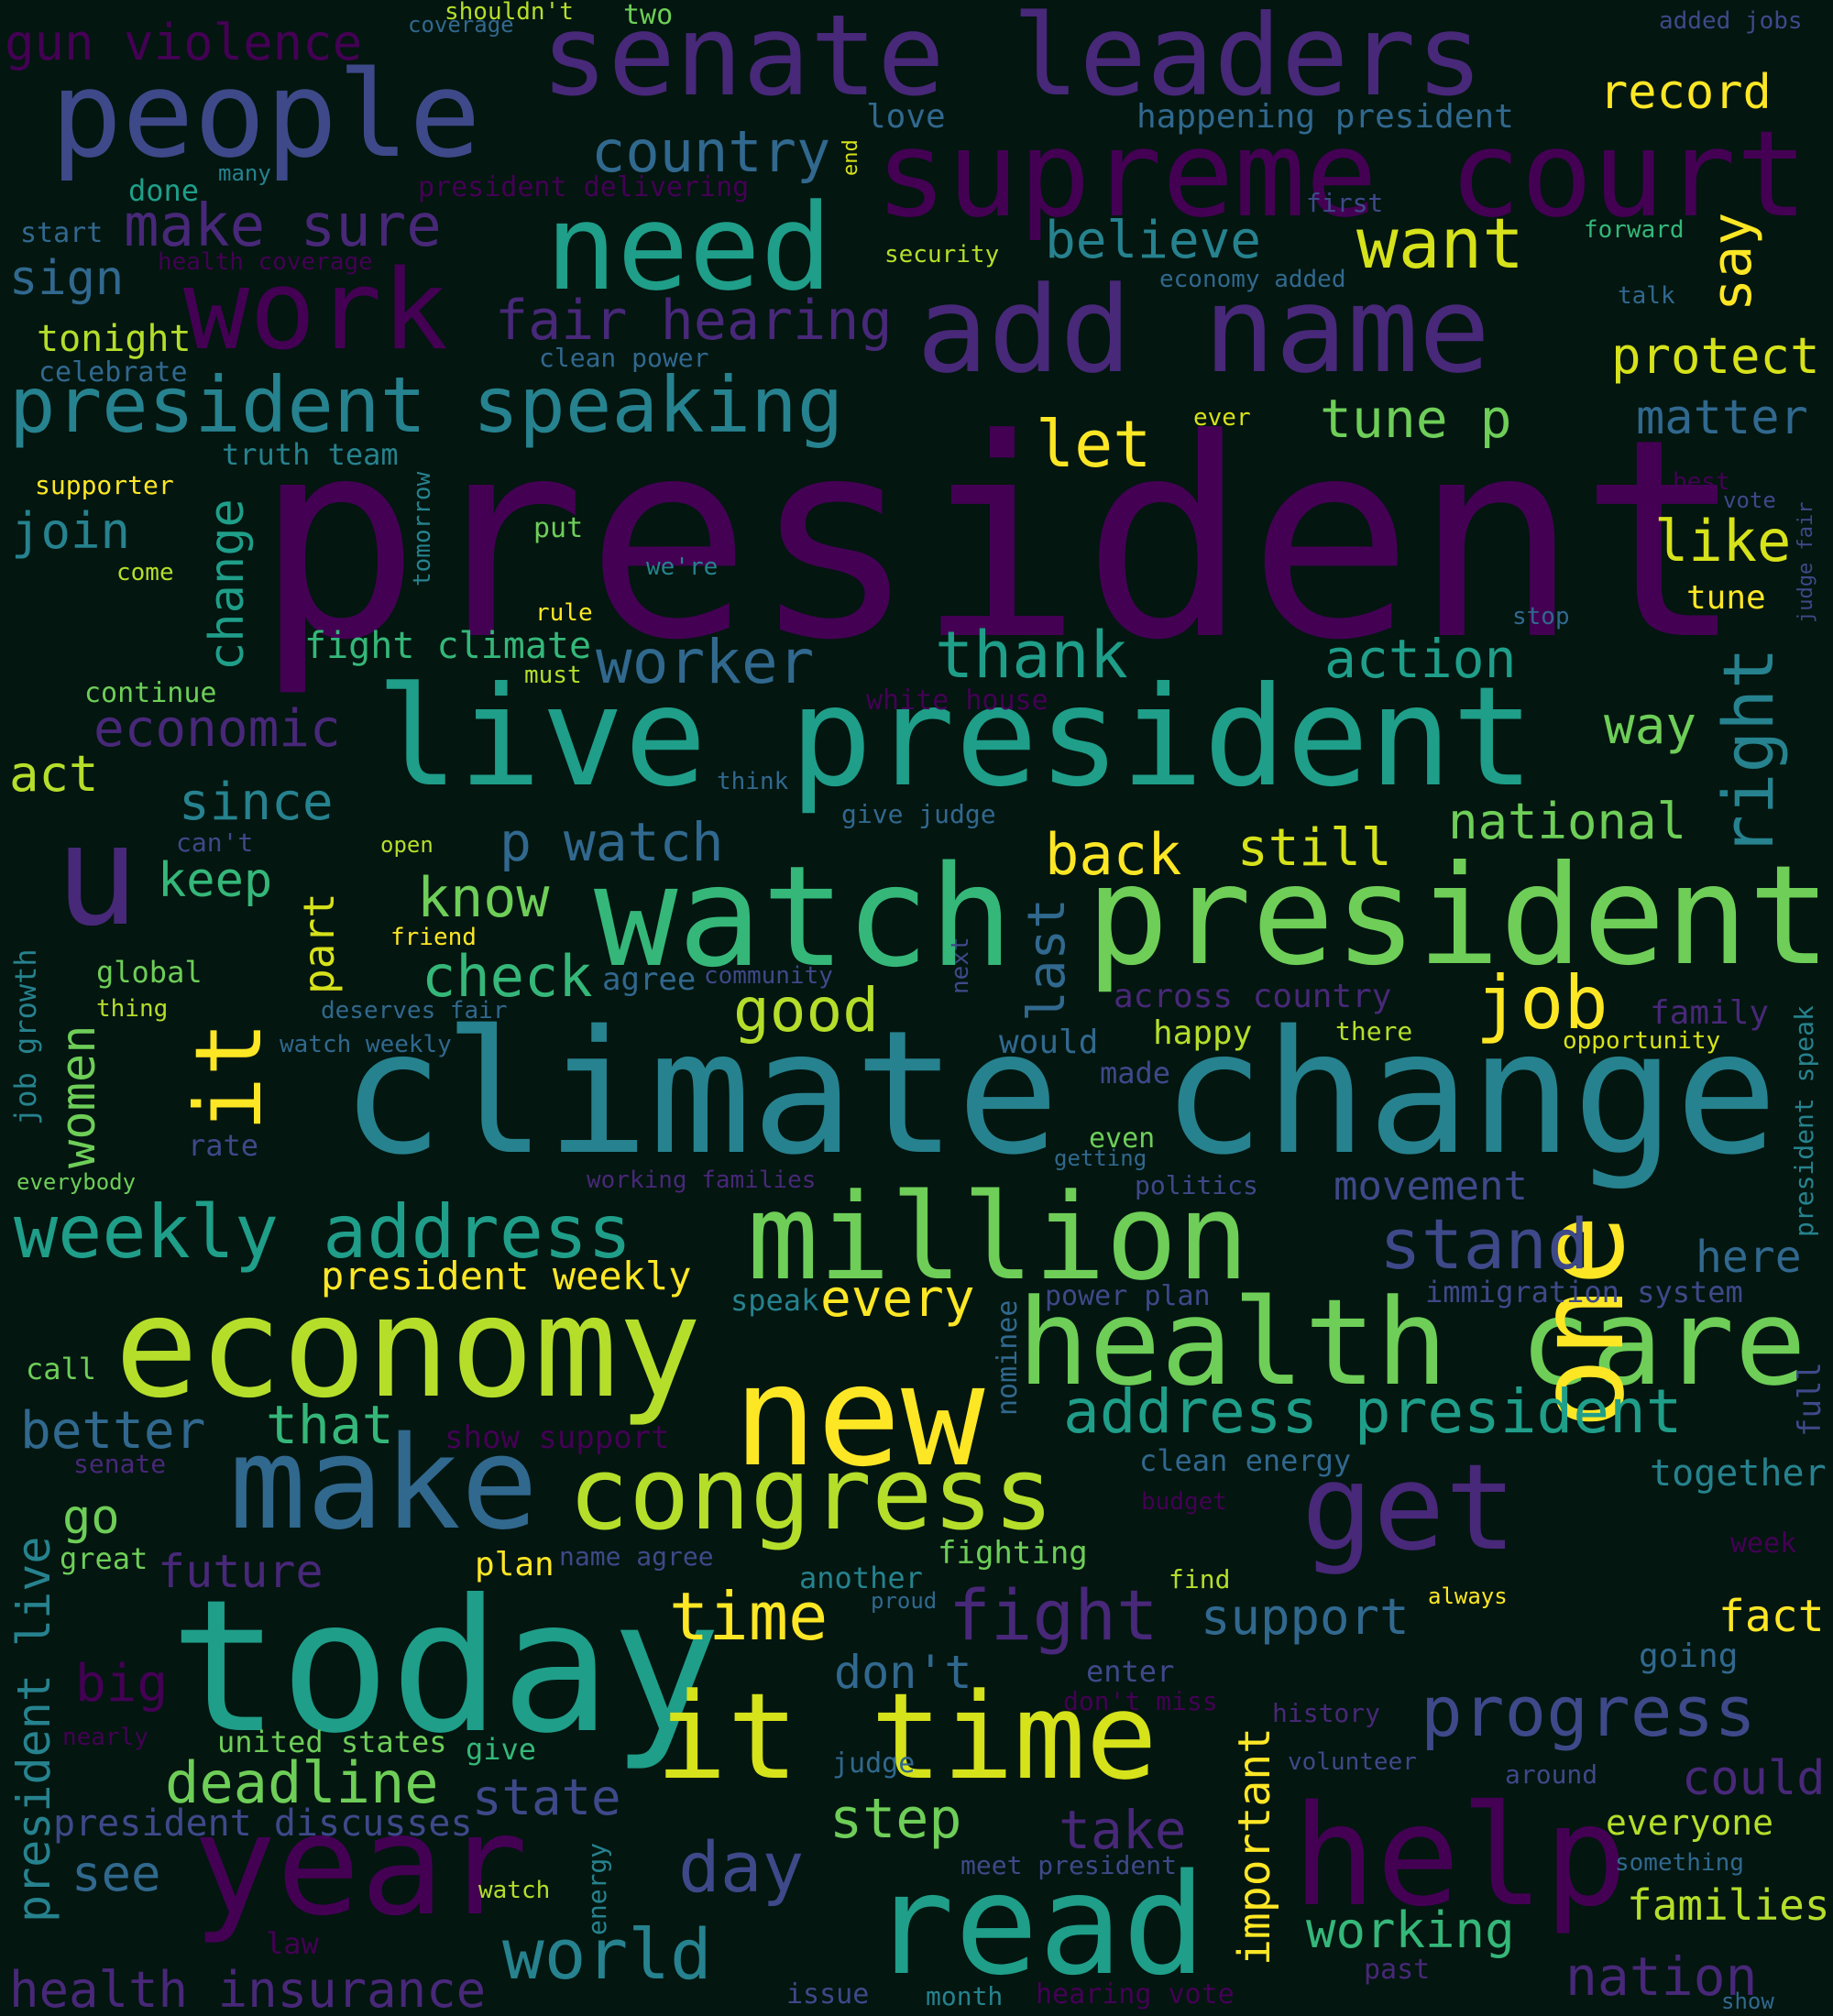 The height and width of the screenshot is (2016, 1833). I want to click on word-better: better, so click(113, 1431).